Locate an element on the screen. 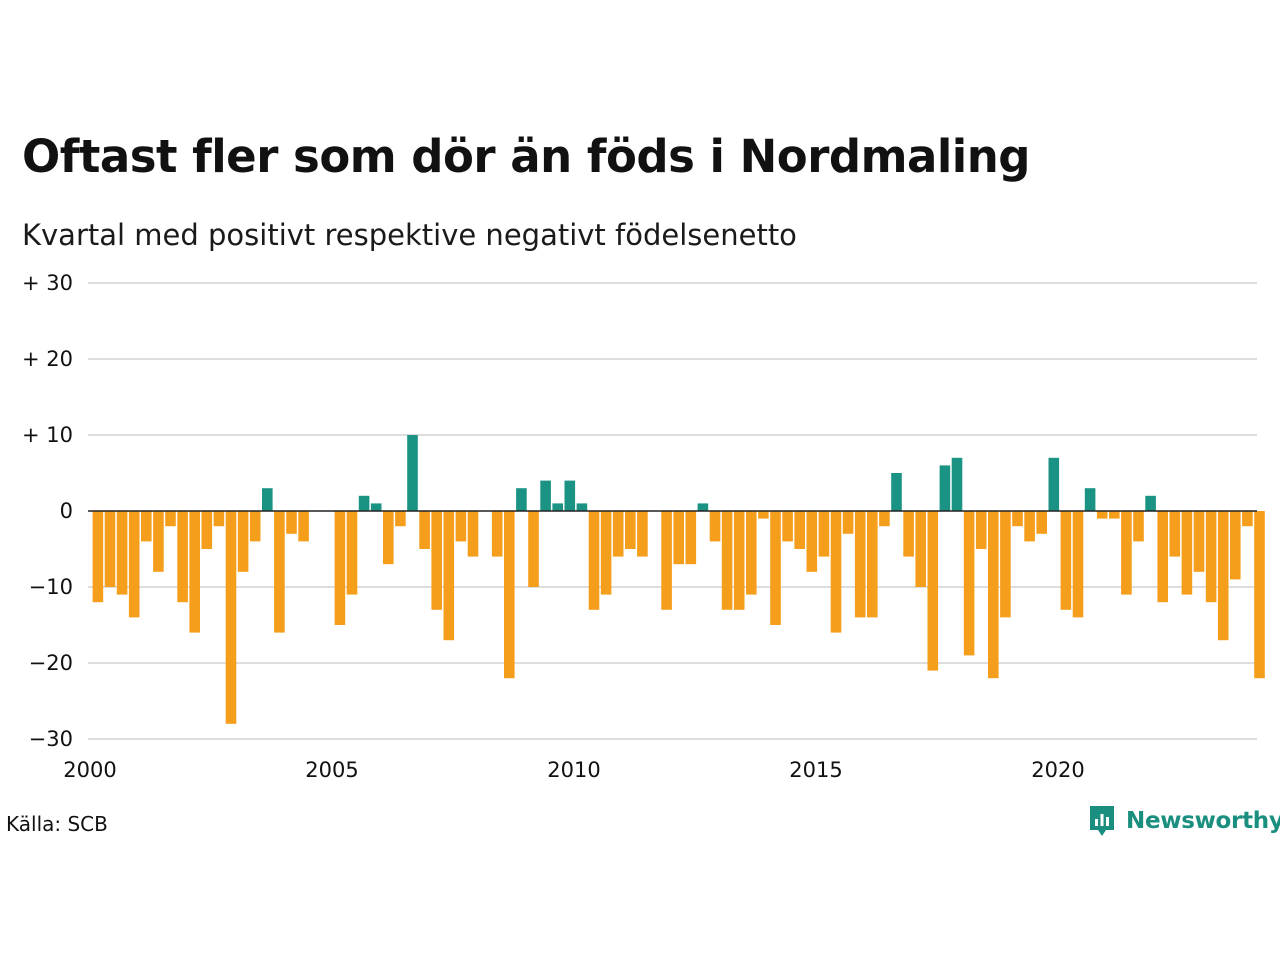  x-tick-label: 2005 is located at coordinates (331, 770).